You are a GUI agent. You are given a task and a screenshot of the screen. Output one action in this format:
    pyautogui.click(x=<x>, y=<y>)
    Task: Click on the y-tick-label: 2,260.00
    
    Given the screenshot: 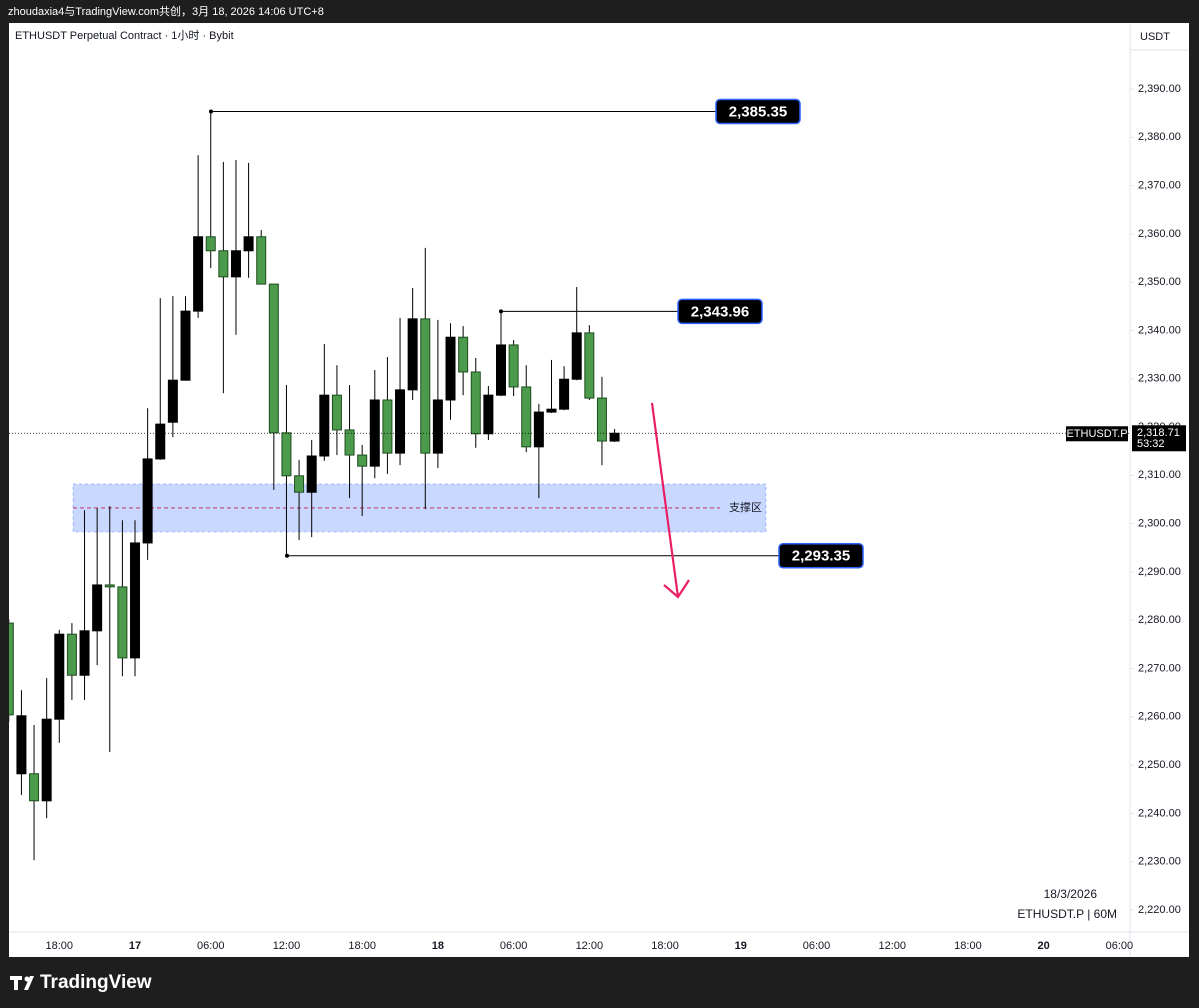 What is the action you would take?
    pyautogui.click(x=1159, y=717)
    